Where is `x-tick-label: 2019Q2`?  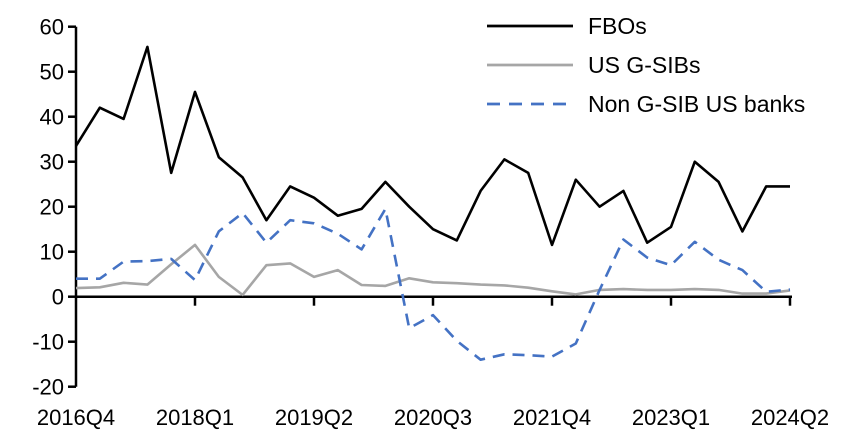
x-tick-label: 2019Q2 is located at coordinates (314, 417).